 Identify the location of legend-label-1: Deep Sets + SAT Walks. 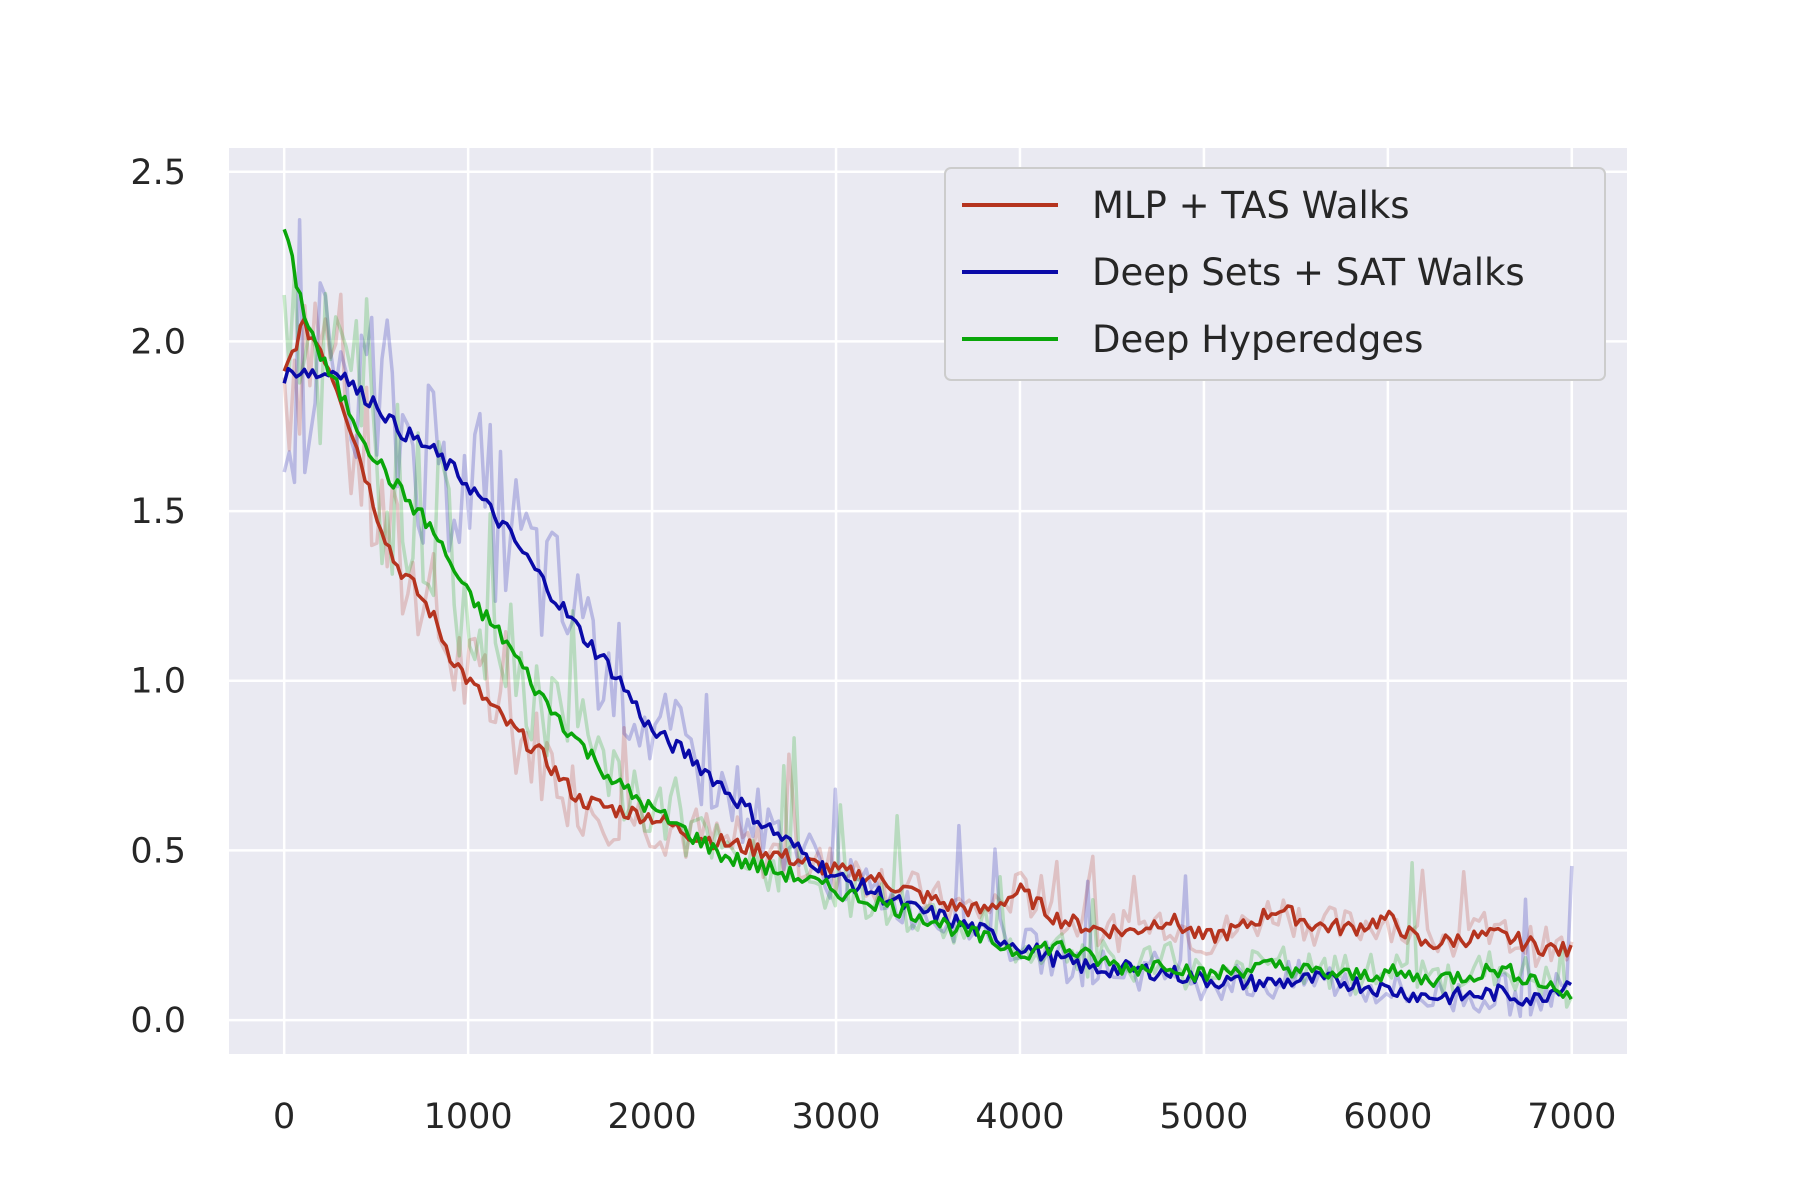
(1308, 272).